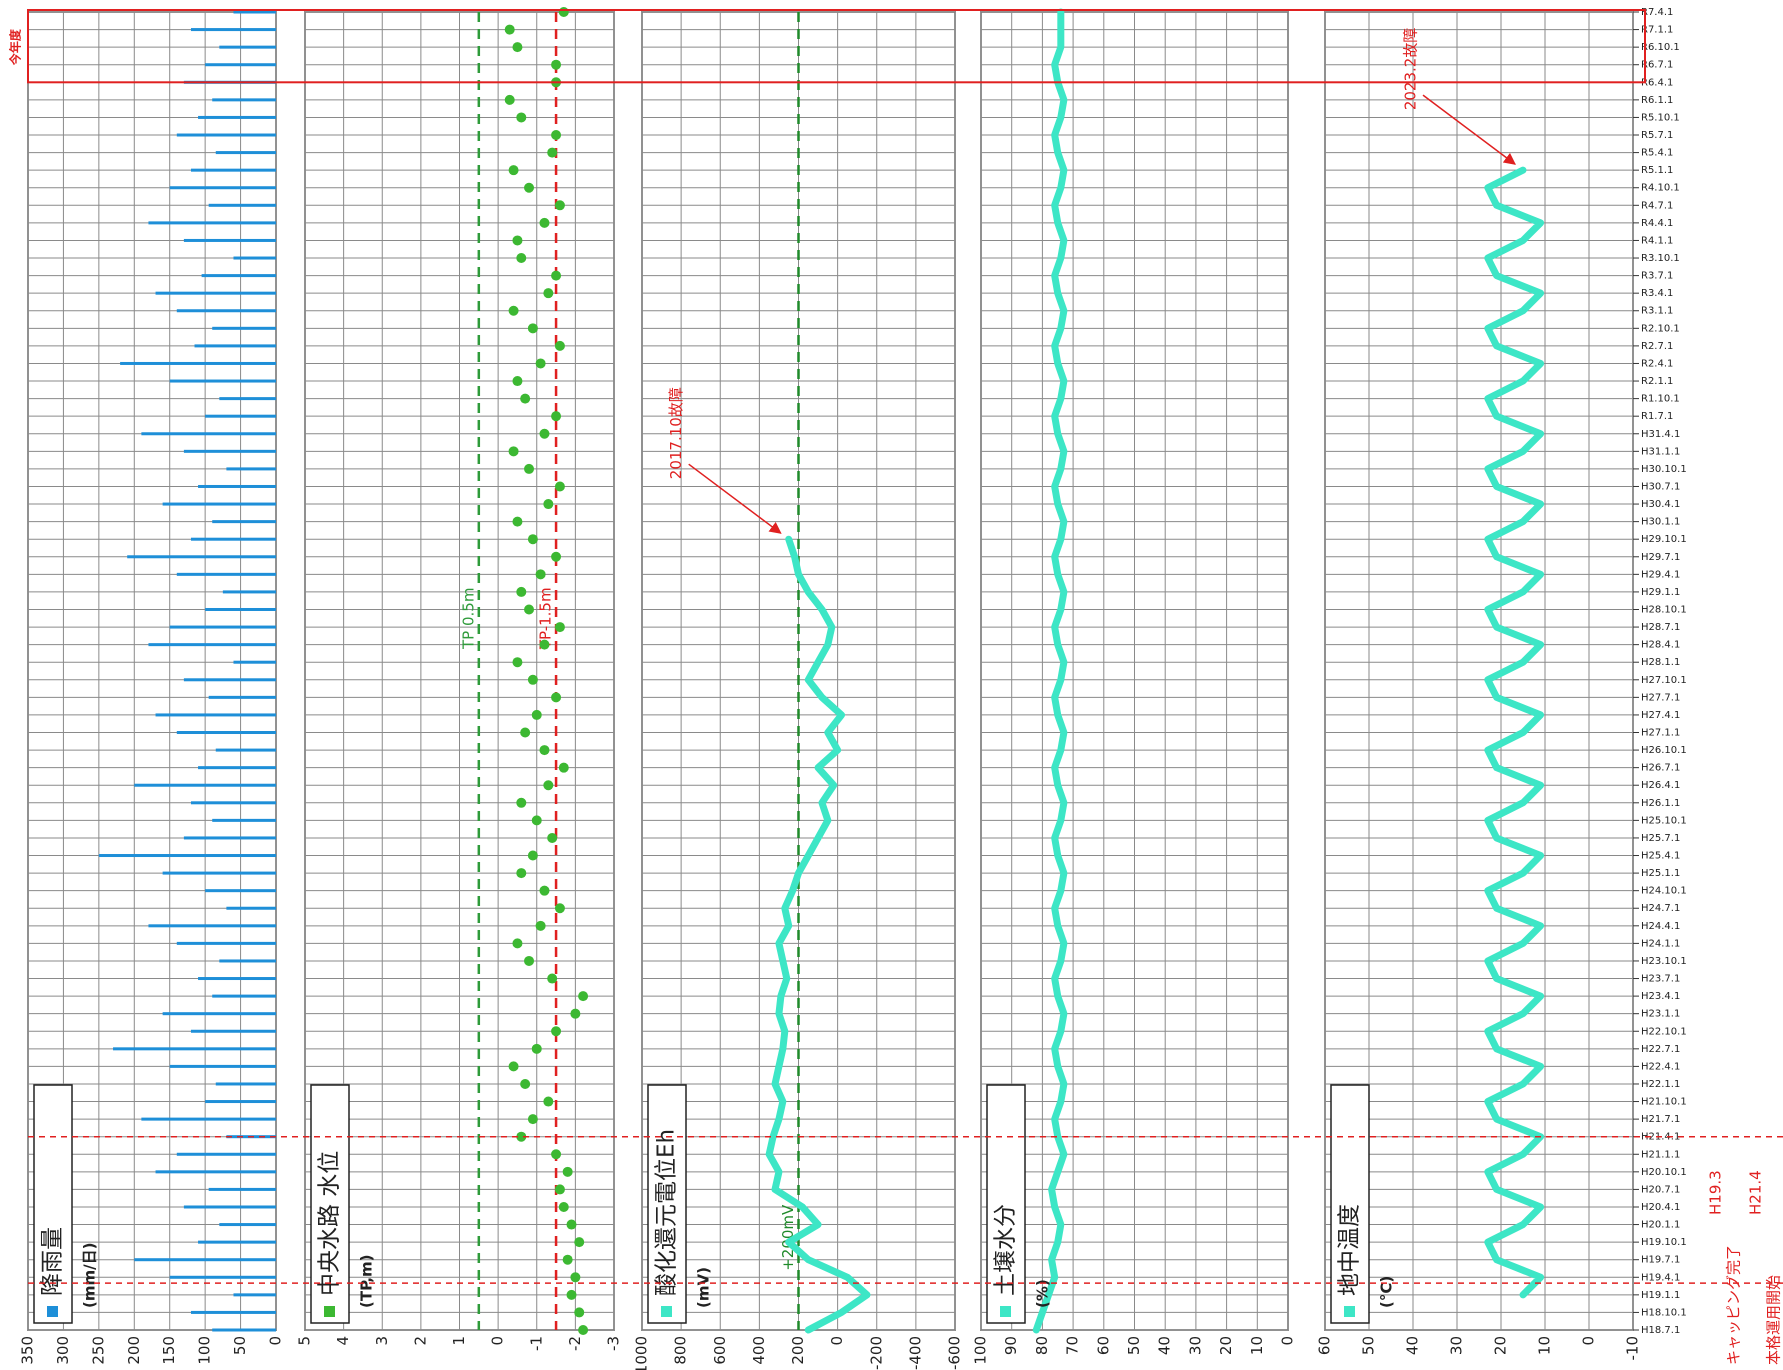 This screenshot has height=1370, width=1783. I want to click on time-label: H28.1.1, so click(1660, 662).